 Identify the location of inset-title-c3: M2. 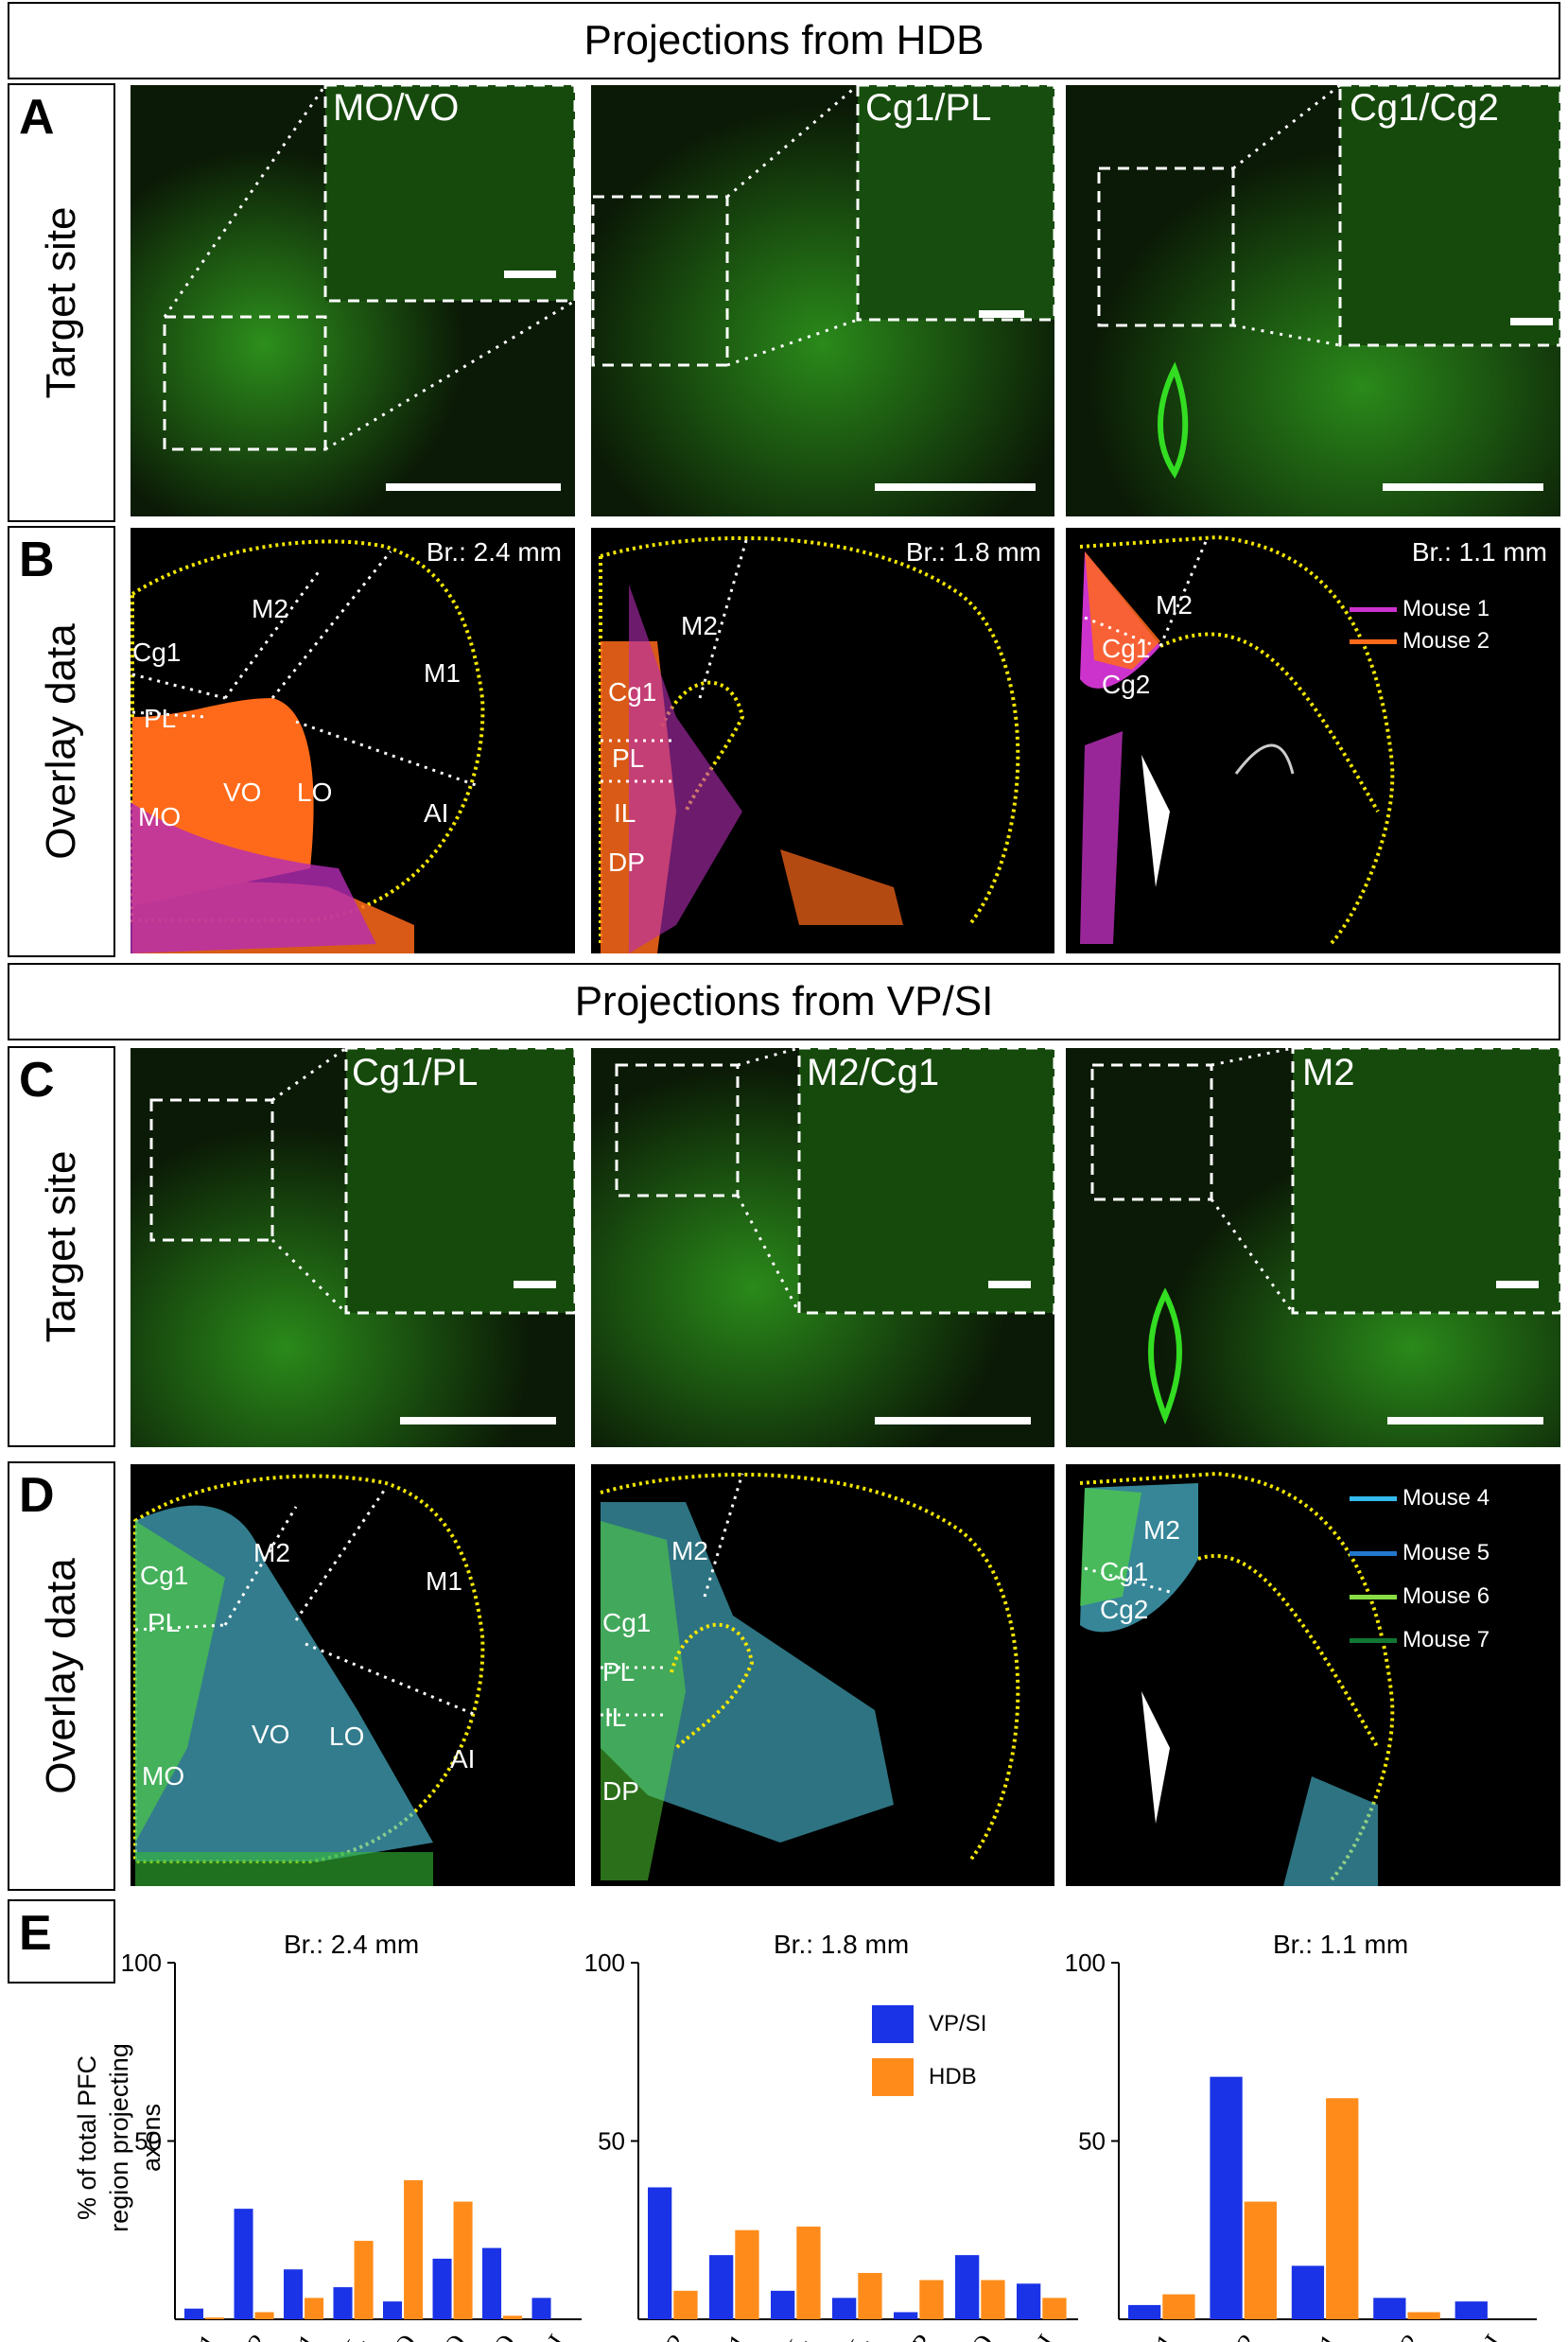
(1329, 1072).